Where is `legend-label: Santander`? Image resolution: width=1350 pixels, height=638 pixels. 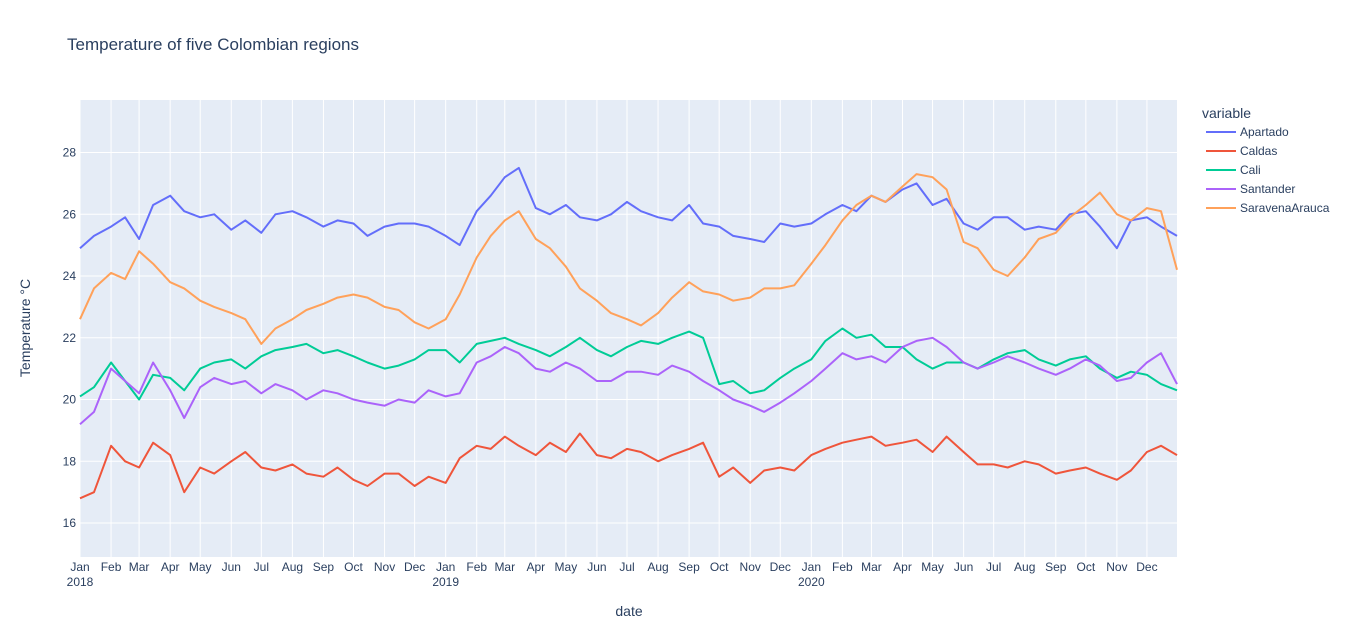 legend-label: Santander is located at coordinates (1267, 189).